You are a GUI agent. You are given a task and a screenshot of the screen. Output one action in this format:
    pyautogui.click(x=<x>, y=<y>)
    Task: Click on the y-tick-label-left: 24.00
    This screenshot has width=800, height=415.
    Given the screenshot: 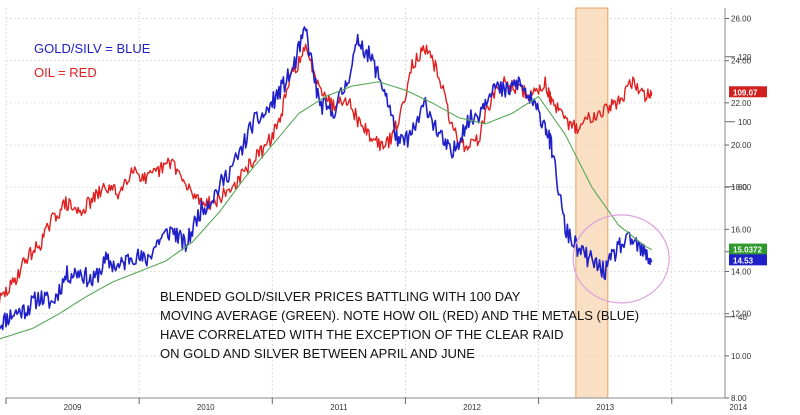 What is the action you would take?
    pyautogui.click(x=741, y=61)
    